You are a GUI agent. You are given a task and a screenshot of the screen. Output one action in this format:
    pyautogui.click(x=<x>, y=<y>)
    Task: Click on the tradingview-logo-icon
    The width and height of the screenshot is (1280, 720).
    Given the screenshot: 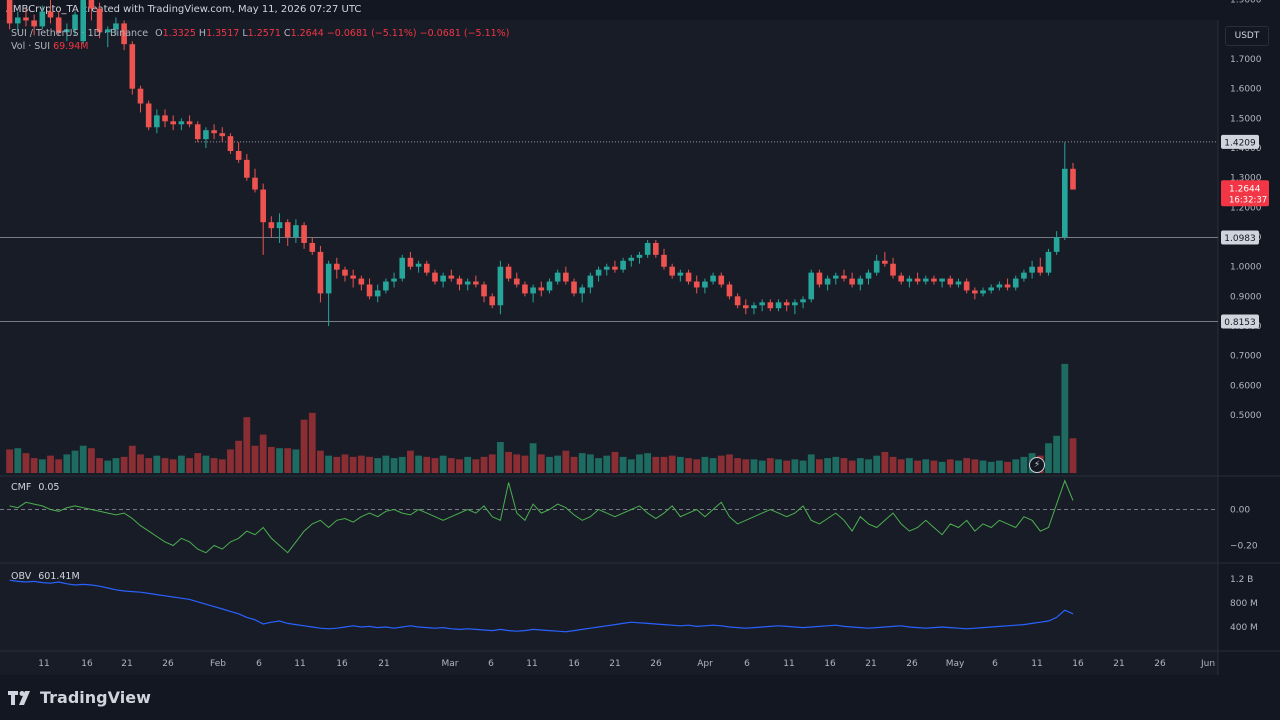 What is the action you would take?
    pyautogui.click(x=19, y=697)
    